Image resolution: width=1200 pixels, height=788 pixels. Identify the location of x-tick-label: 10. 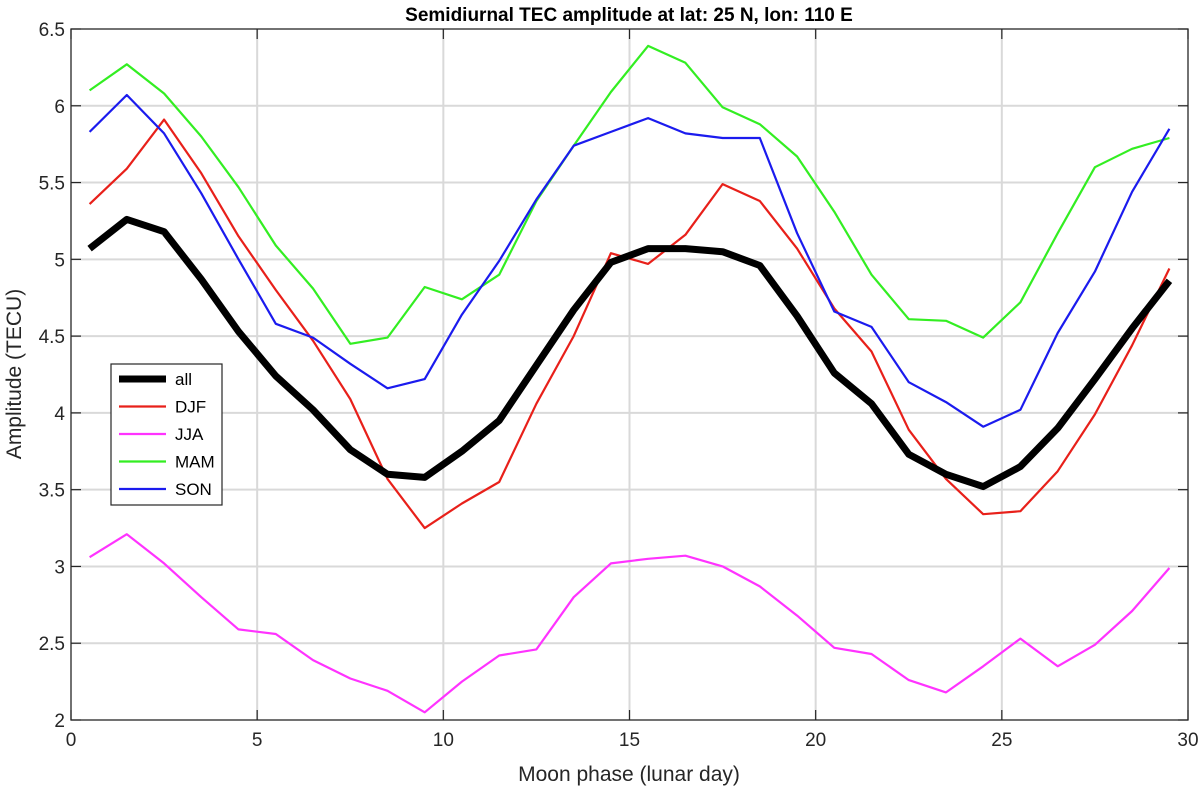
(443, 740).